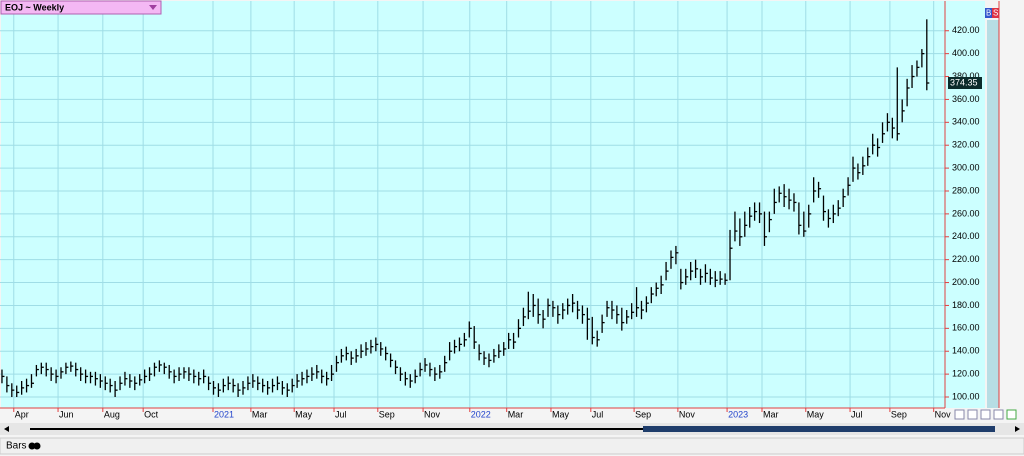 The height and width of the screenshot is (456, 1024). What do you see at coordinates (966, 76) in the screenshot?
I see `y-tick-label: 380.00` at bounding box center [966, 76].